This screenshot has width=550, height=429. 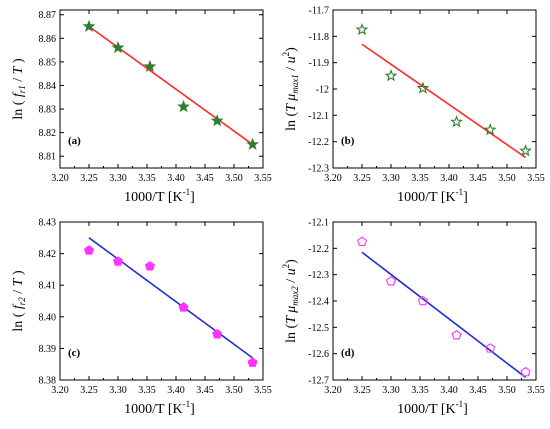 I want to click on panel-label: (b), so click(x=348, y=141).